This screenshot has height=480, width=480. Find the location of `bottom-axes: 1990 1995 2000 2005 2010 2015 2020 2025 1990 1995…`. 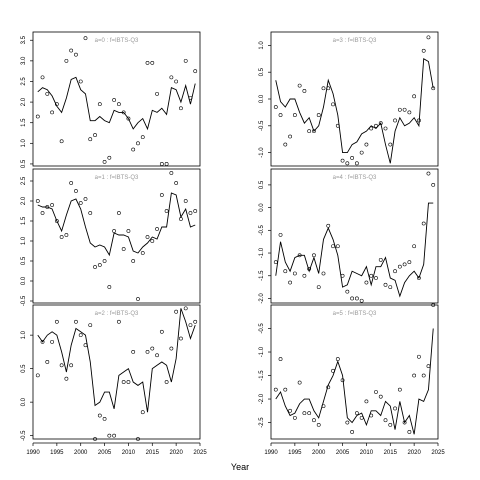

bottom-axes: 1990 1995 2000 2005 2010 2015 2020 2025 1990 1995… is located at coordinates (235, 449).